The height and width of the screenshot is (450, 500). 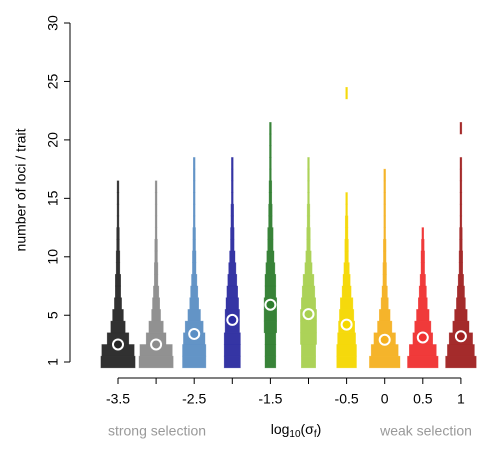 I want to click on x-axis-label: log10(σf), so click(x=296, y=430).